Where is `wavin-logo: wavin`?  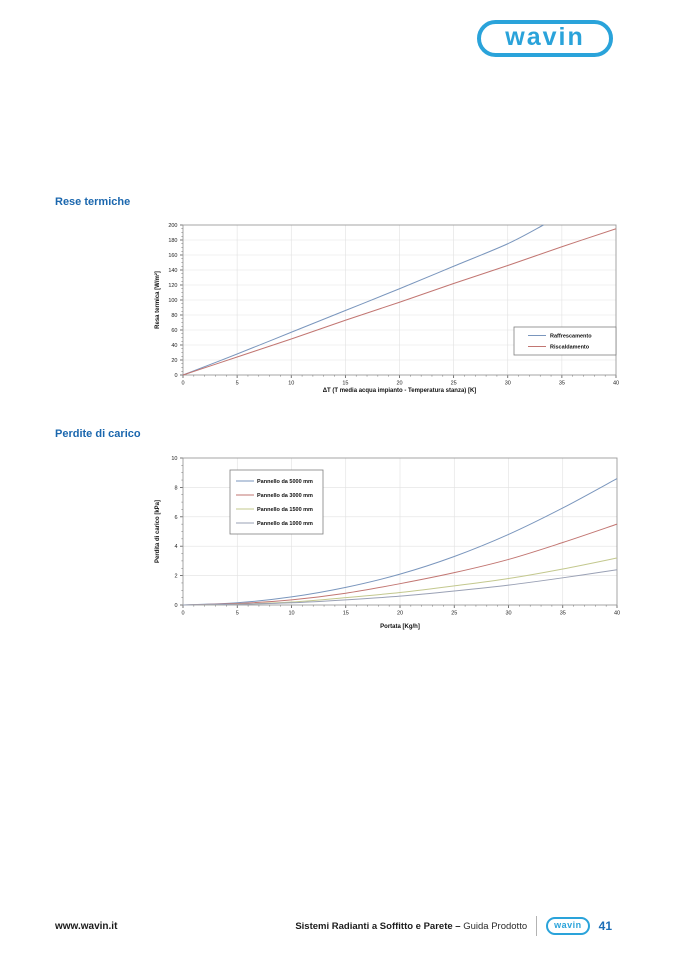 wavin-logo: wavin is located at coordinates (545, 38).